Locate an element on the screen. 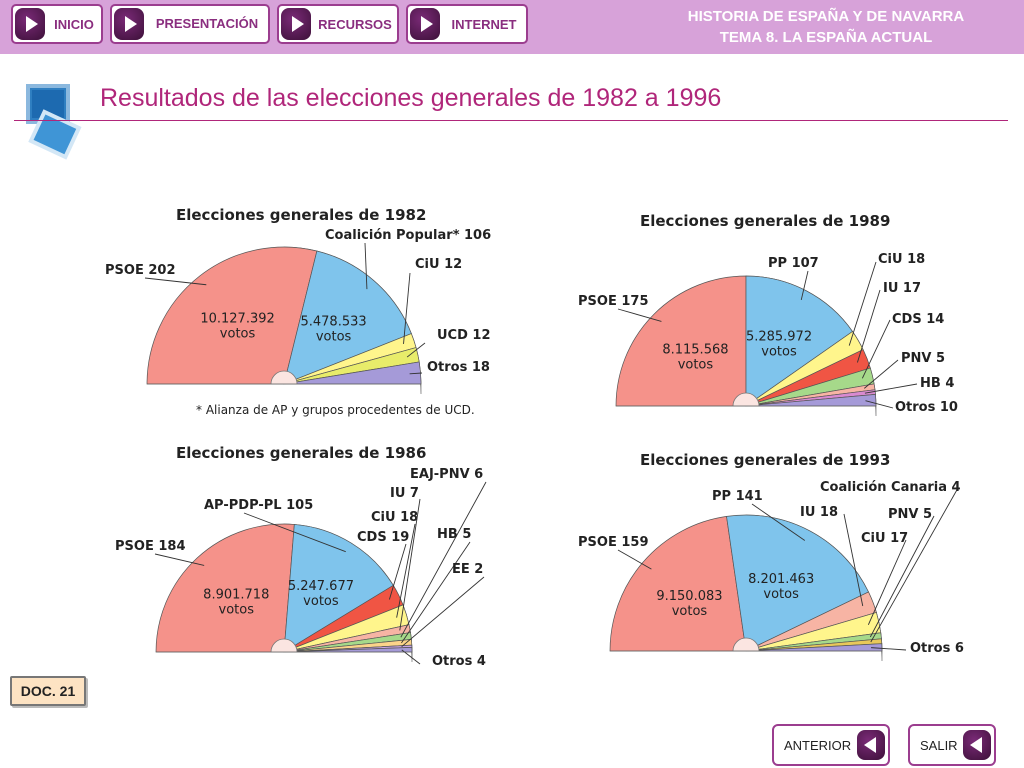 The image size is (1024, 768). slice-label: Coalición Canaria 4 is located at coordinates (890, 487).